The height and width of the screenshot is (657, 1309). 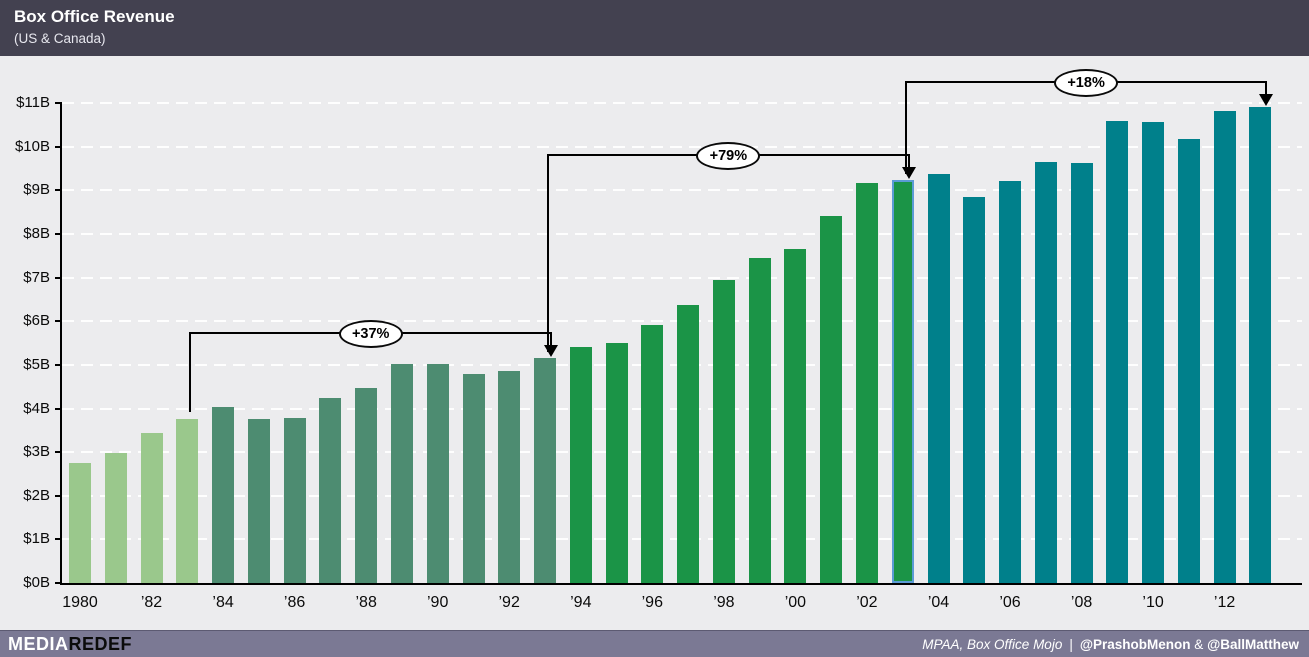 I want to click on bar-1982, so click(x=151, y=507).